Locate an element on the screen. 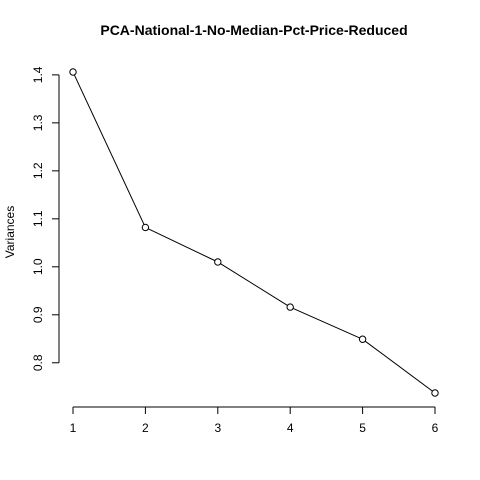 The image size is (480, 480). y-tick-label: 0.9 is located at coordinates (38, 314).